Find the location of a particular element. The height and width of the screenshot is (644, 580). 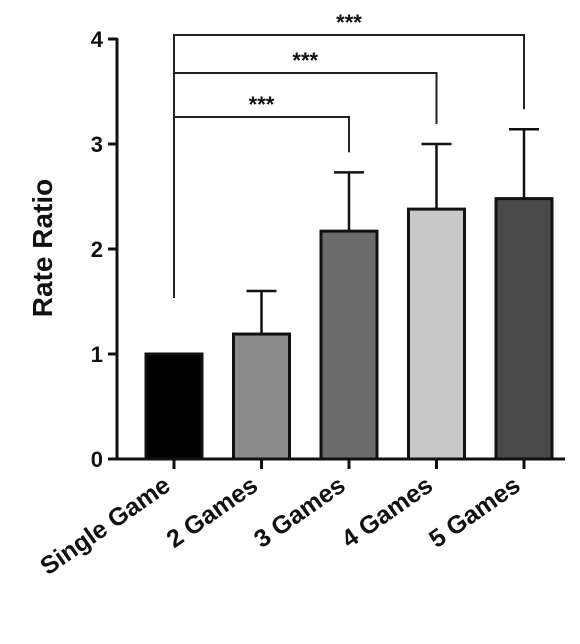

significance-label-3: *** is located at coordinates (349, 22).